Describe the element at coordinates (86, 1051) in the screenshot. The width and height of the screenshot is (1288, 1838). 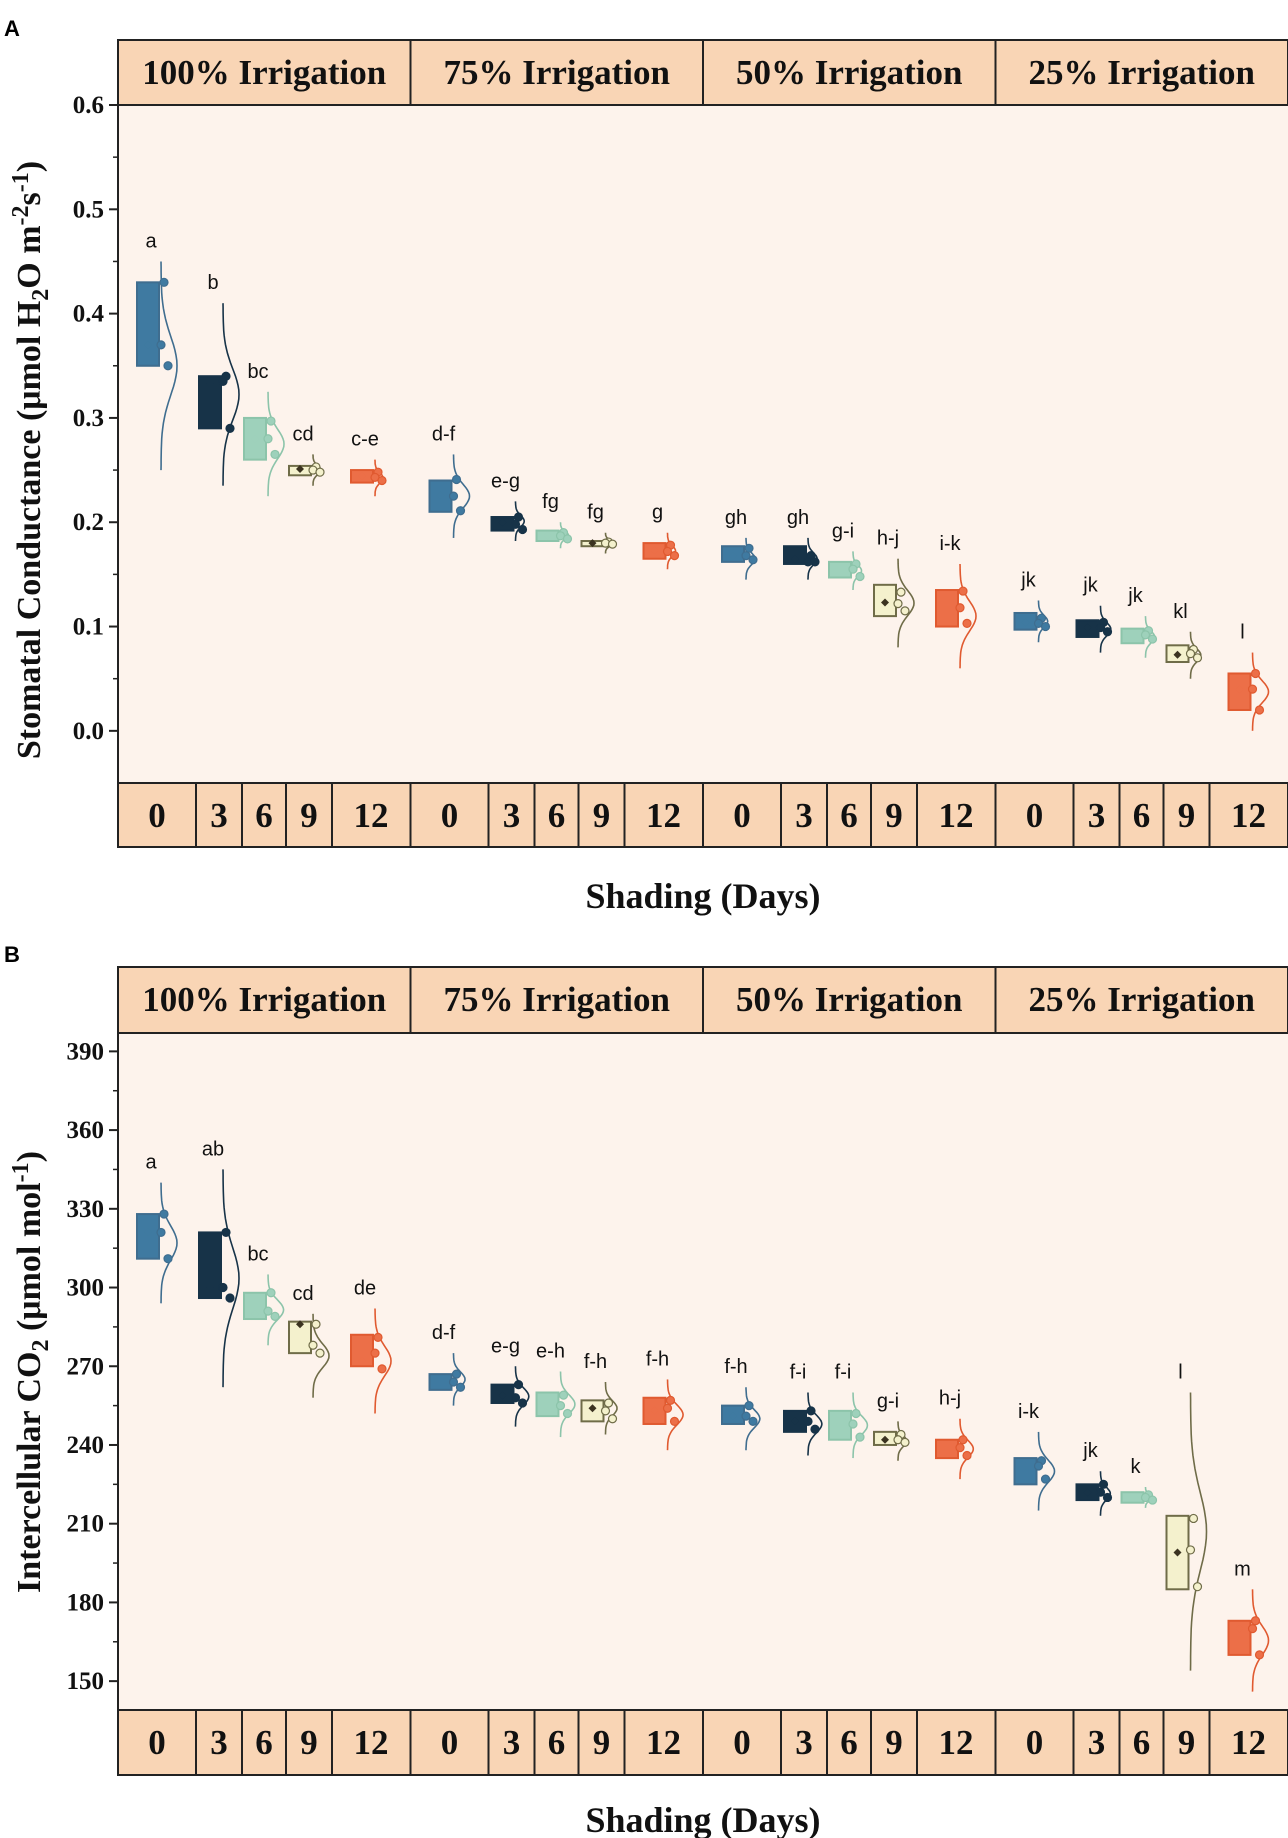
I see `y-tick-label: 390` at that location.